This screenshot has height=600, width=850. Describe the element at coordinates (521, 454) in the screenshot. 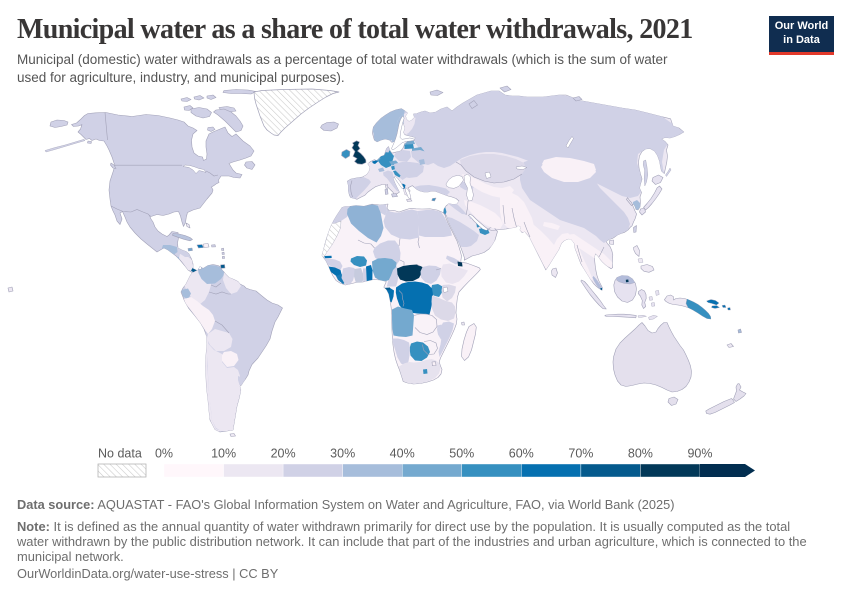

I see `svg-text: 60%` at that location.